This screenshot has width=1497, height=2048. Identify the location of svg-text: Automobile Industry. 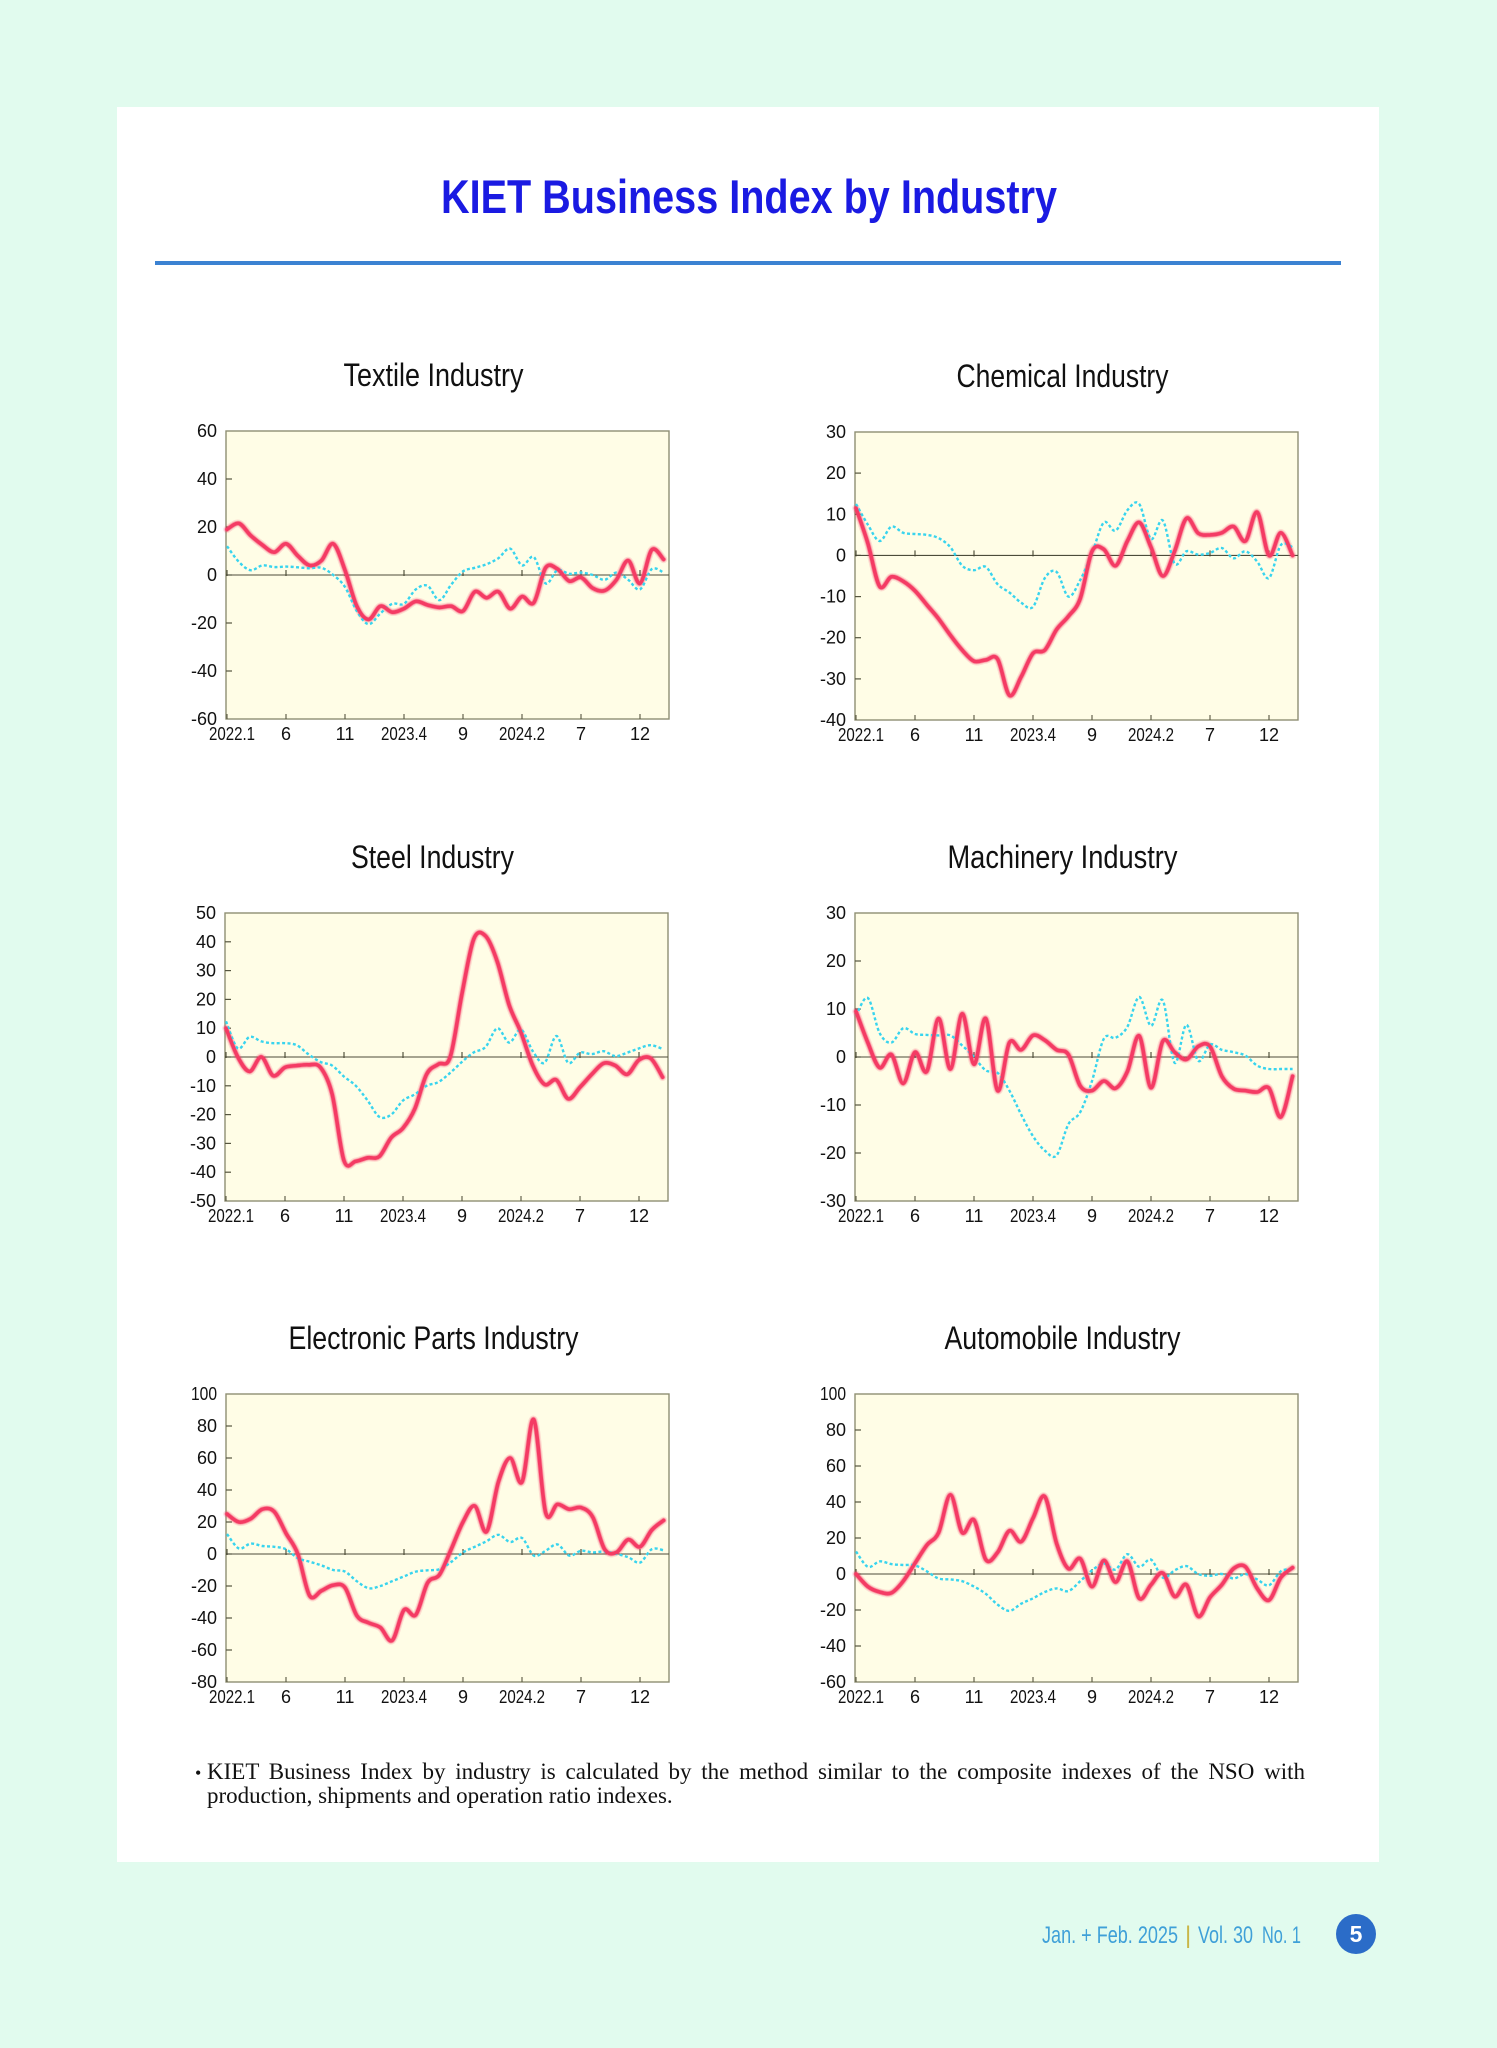
(1063, 1338).